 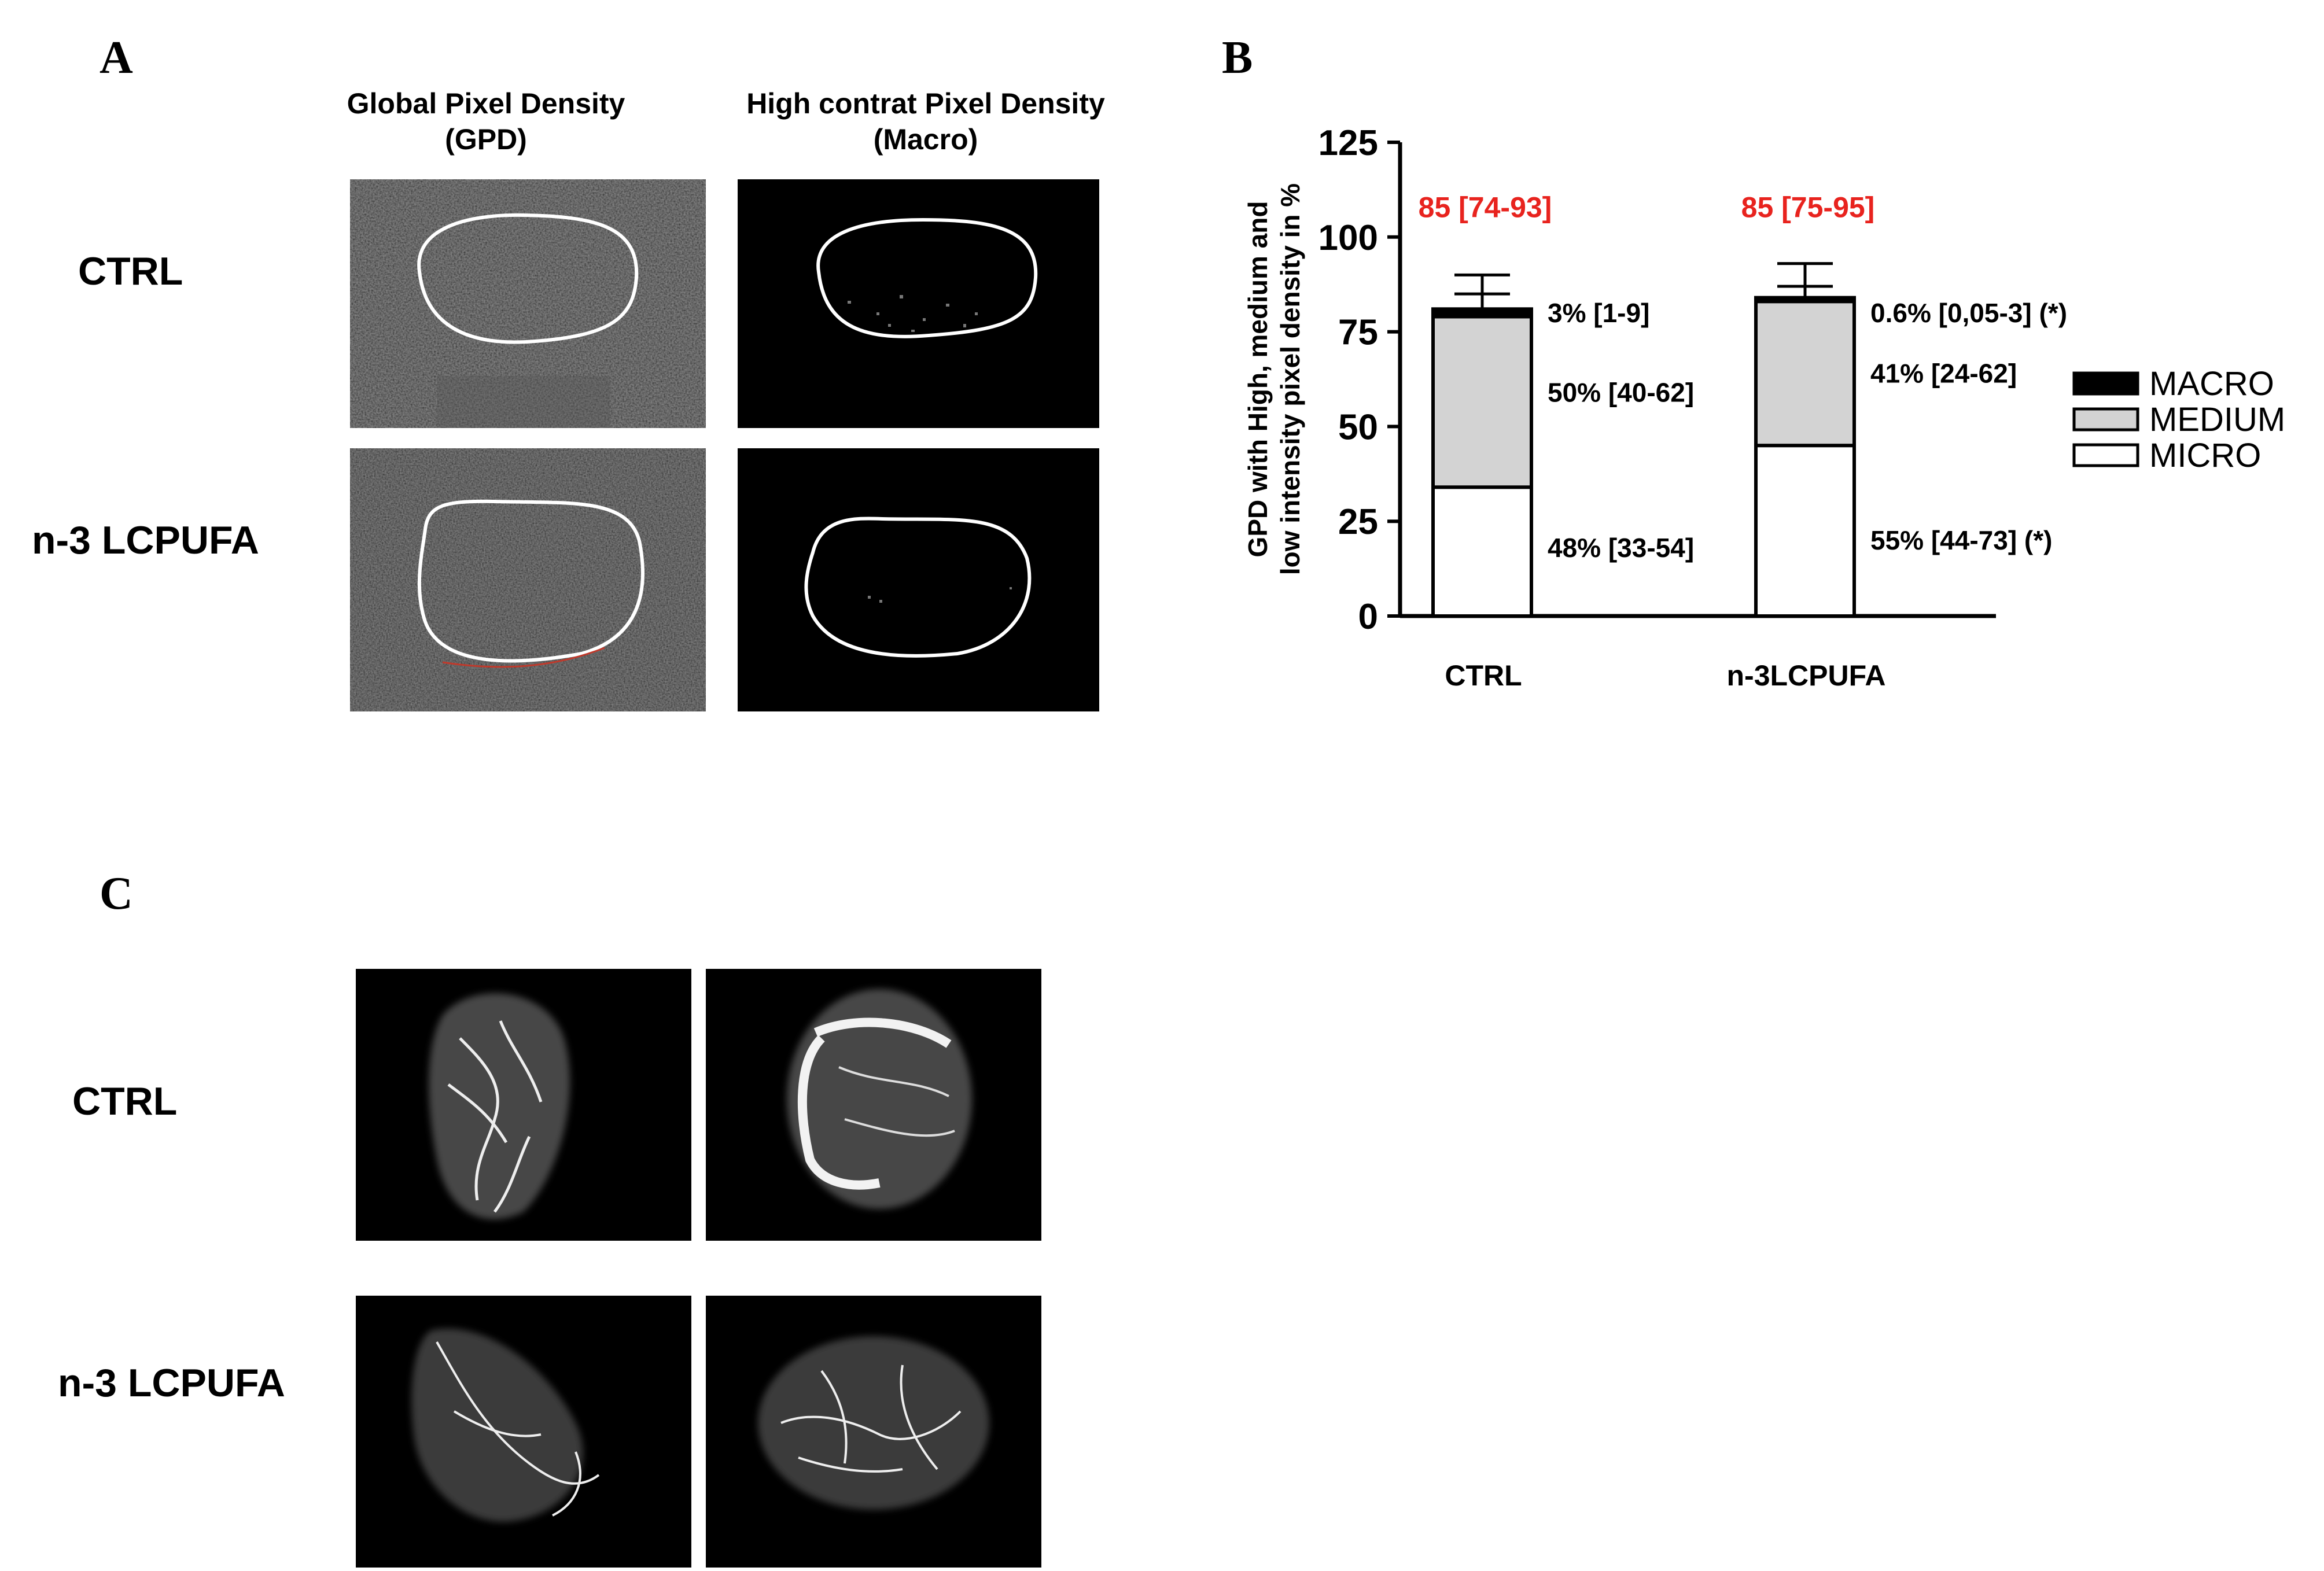 What do you see at coordinates (1943, 374) in the screenshot?
I see `segment-label-medium: 41% [24-62]` at bounding box center [1943, 374].